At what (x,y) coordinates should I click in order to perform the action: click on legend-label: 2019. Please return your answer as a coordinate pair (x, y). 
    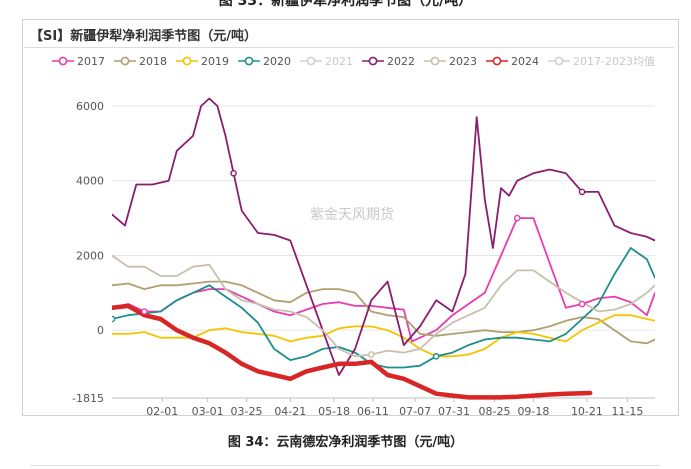
    Looking at the image, I should click on (215, 61).